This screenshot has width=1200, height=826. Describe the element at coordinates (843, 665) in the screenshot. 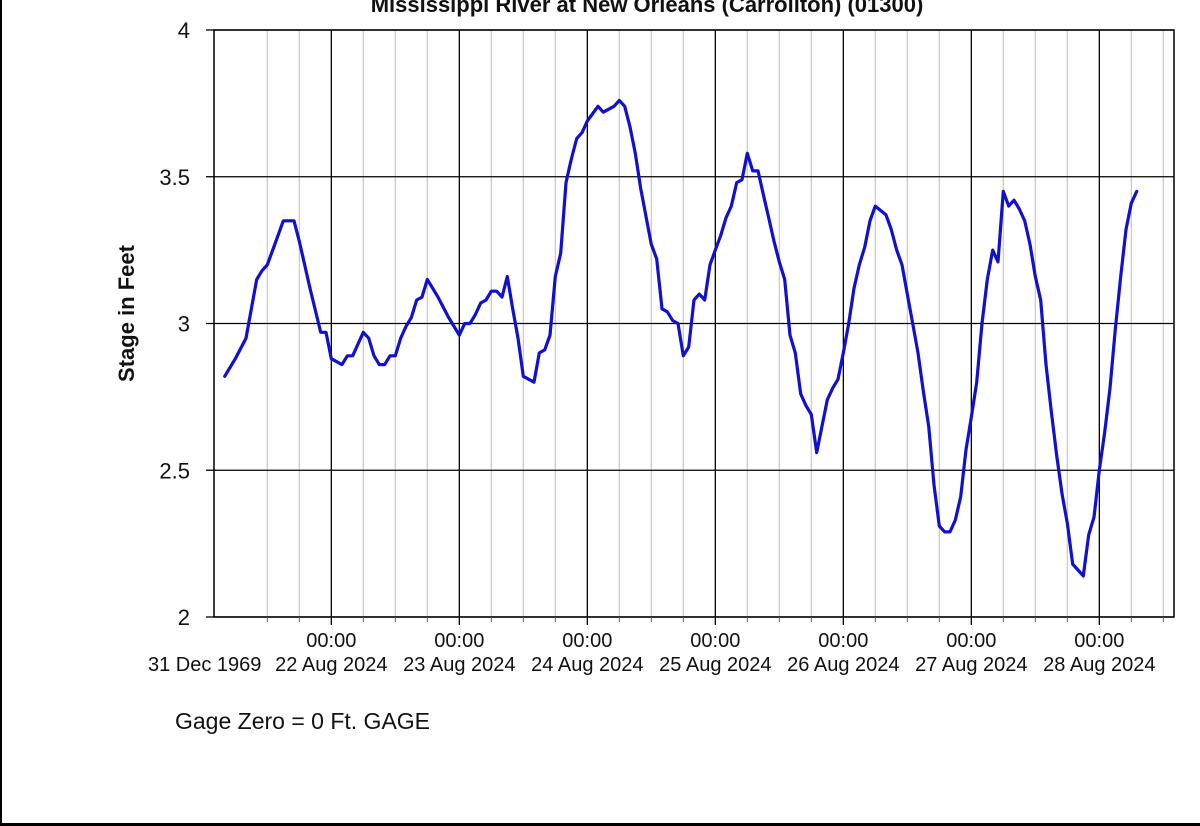

I see `x-tick-date-label: 26 Aug 2024` at that location.